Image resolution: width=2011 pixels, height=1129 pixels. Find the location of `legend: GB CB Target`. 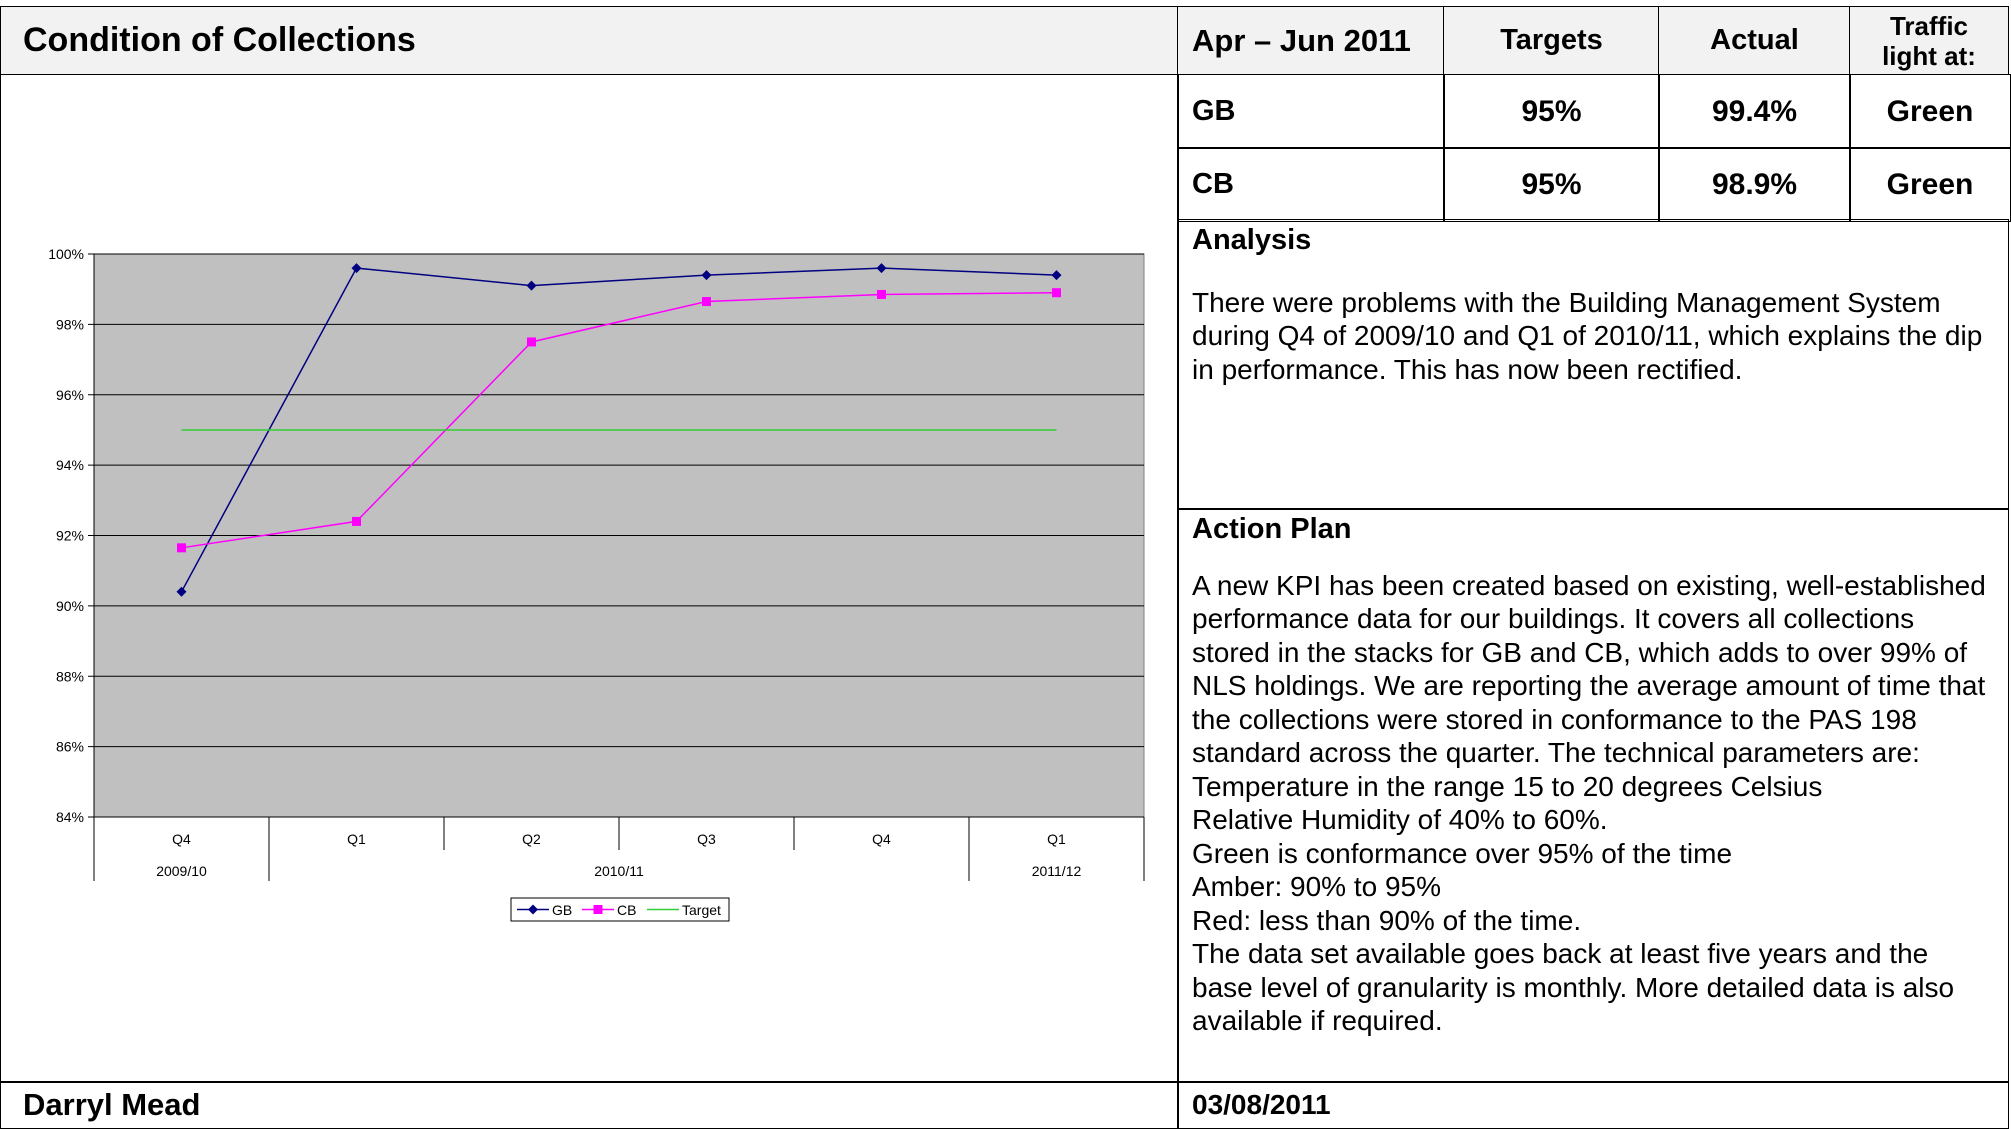

legend: GB CB Target is located at coordinates (620, 909).